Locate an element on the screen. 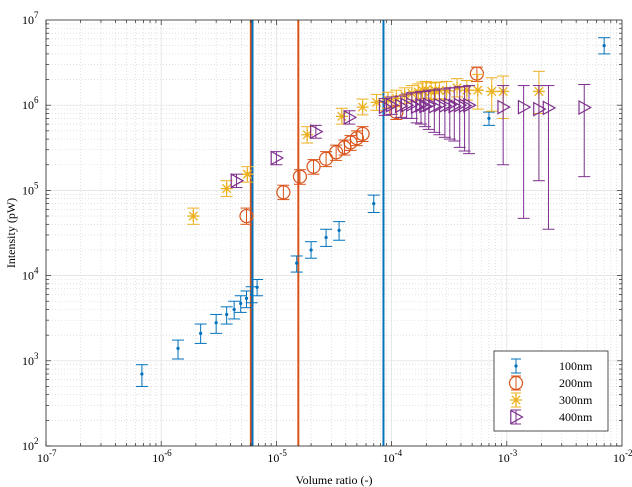  x-axis-title: Volume ratio (-) is located at coordinates (333, 480).